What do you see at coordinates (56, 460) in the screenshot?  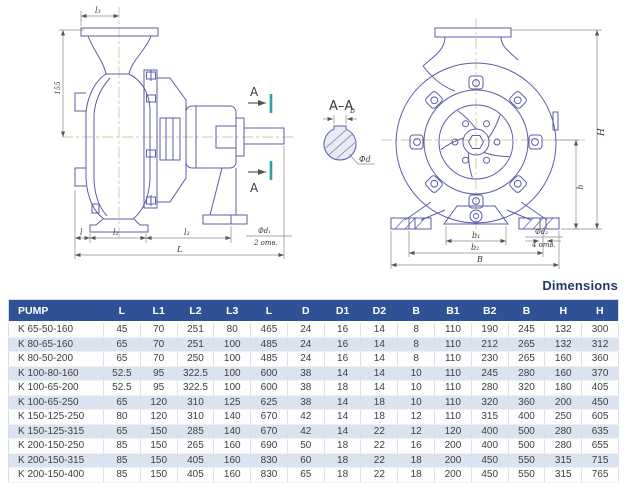 I see `pump-model-cell: K 200-150-315` at bounding box center [56, 460].